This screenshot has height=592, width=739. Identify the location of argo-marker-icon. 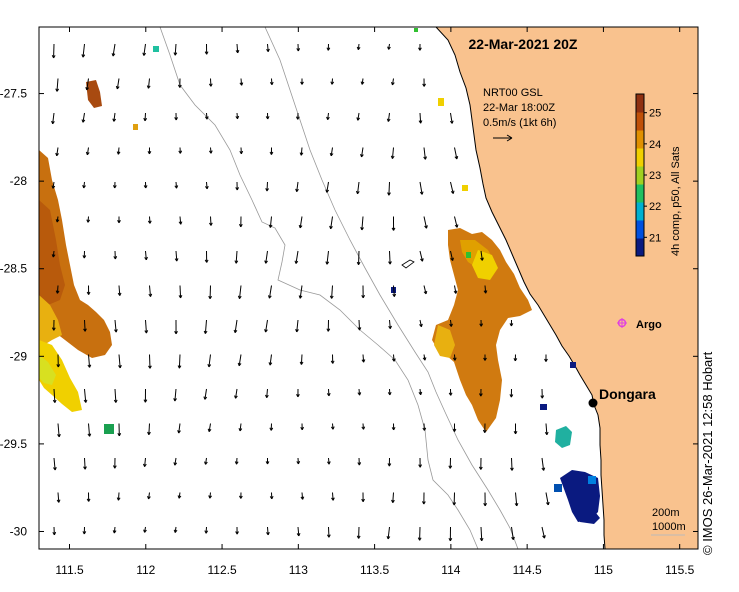
(622, 323).